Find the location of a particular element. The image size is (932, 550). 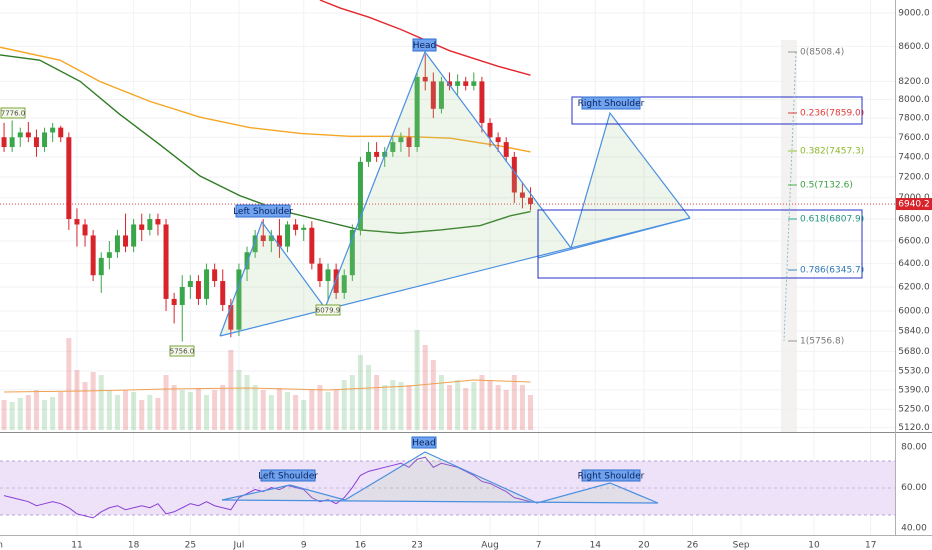

fib-label: 0.618(6807.9) is located at coordinates (832, 220).